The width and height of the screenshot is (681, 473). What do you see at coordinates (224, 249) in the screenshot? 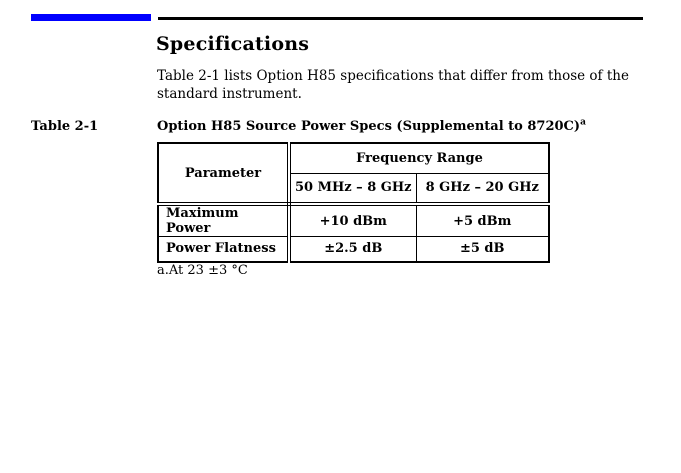
I see `row-parameter-label: Power Flatness` at bounding box center [224, 249].